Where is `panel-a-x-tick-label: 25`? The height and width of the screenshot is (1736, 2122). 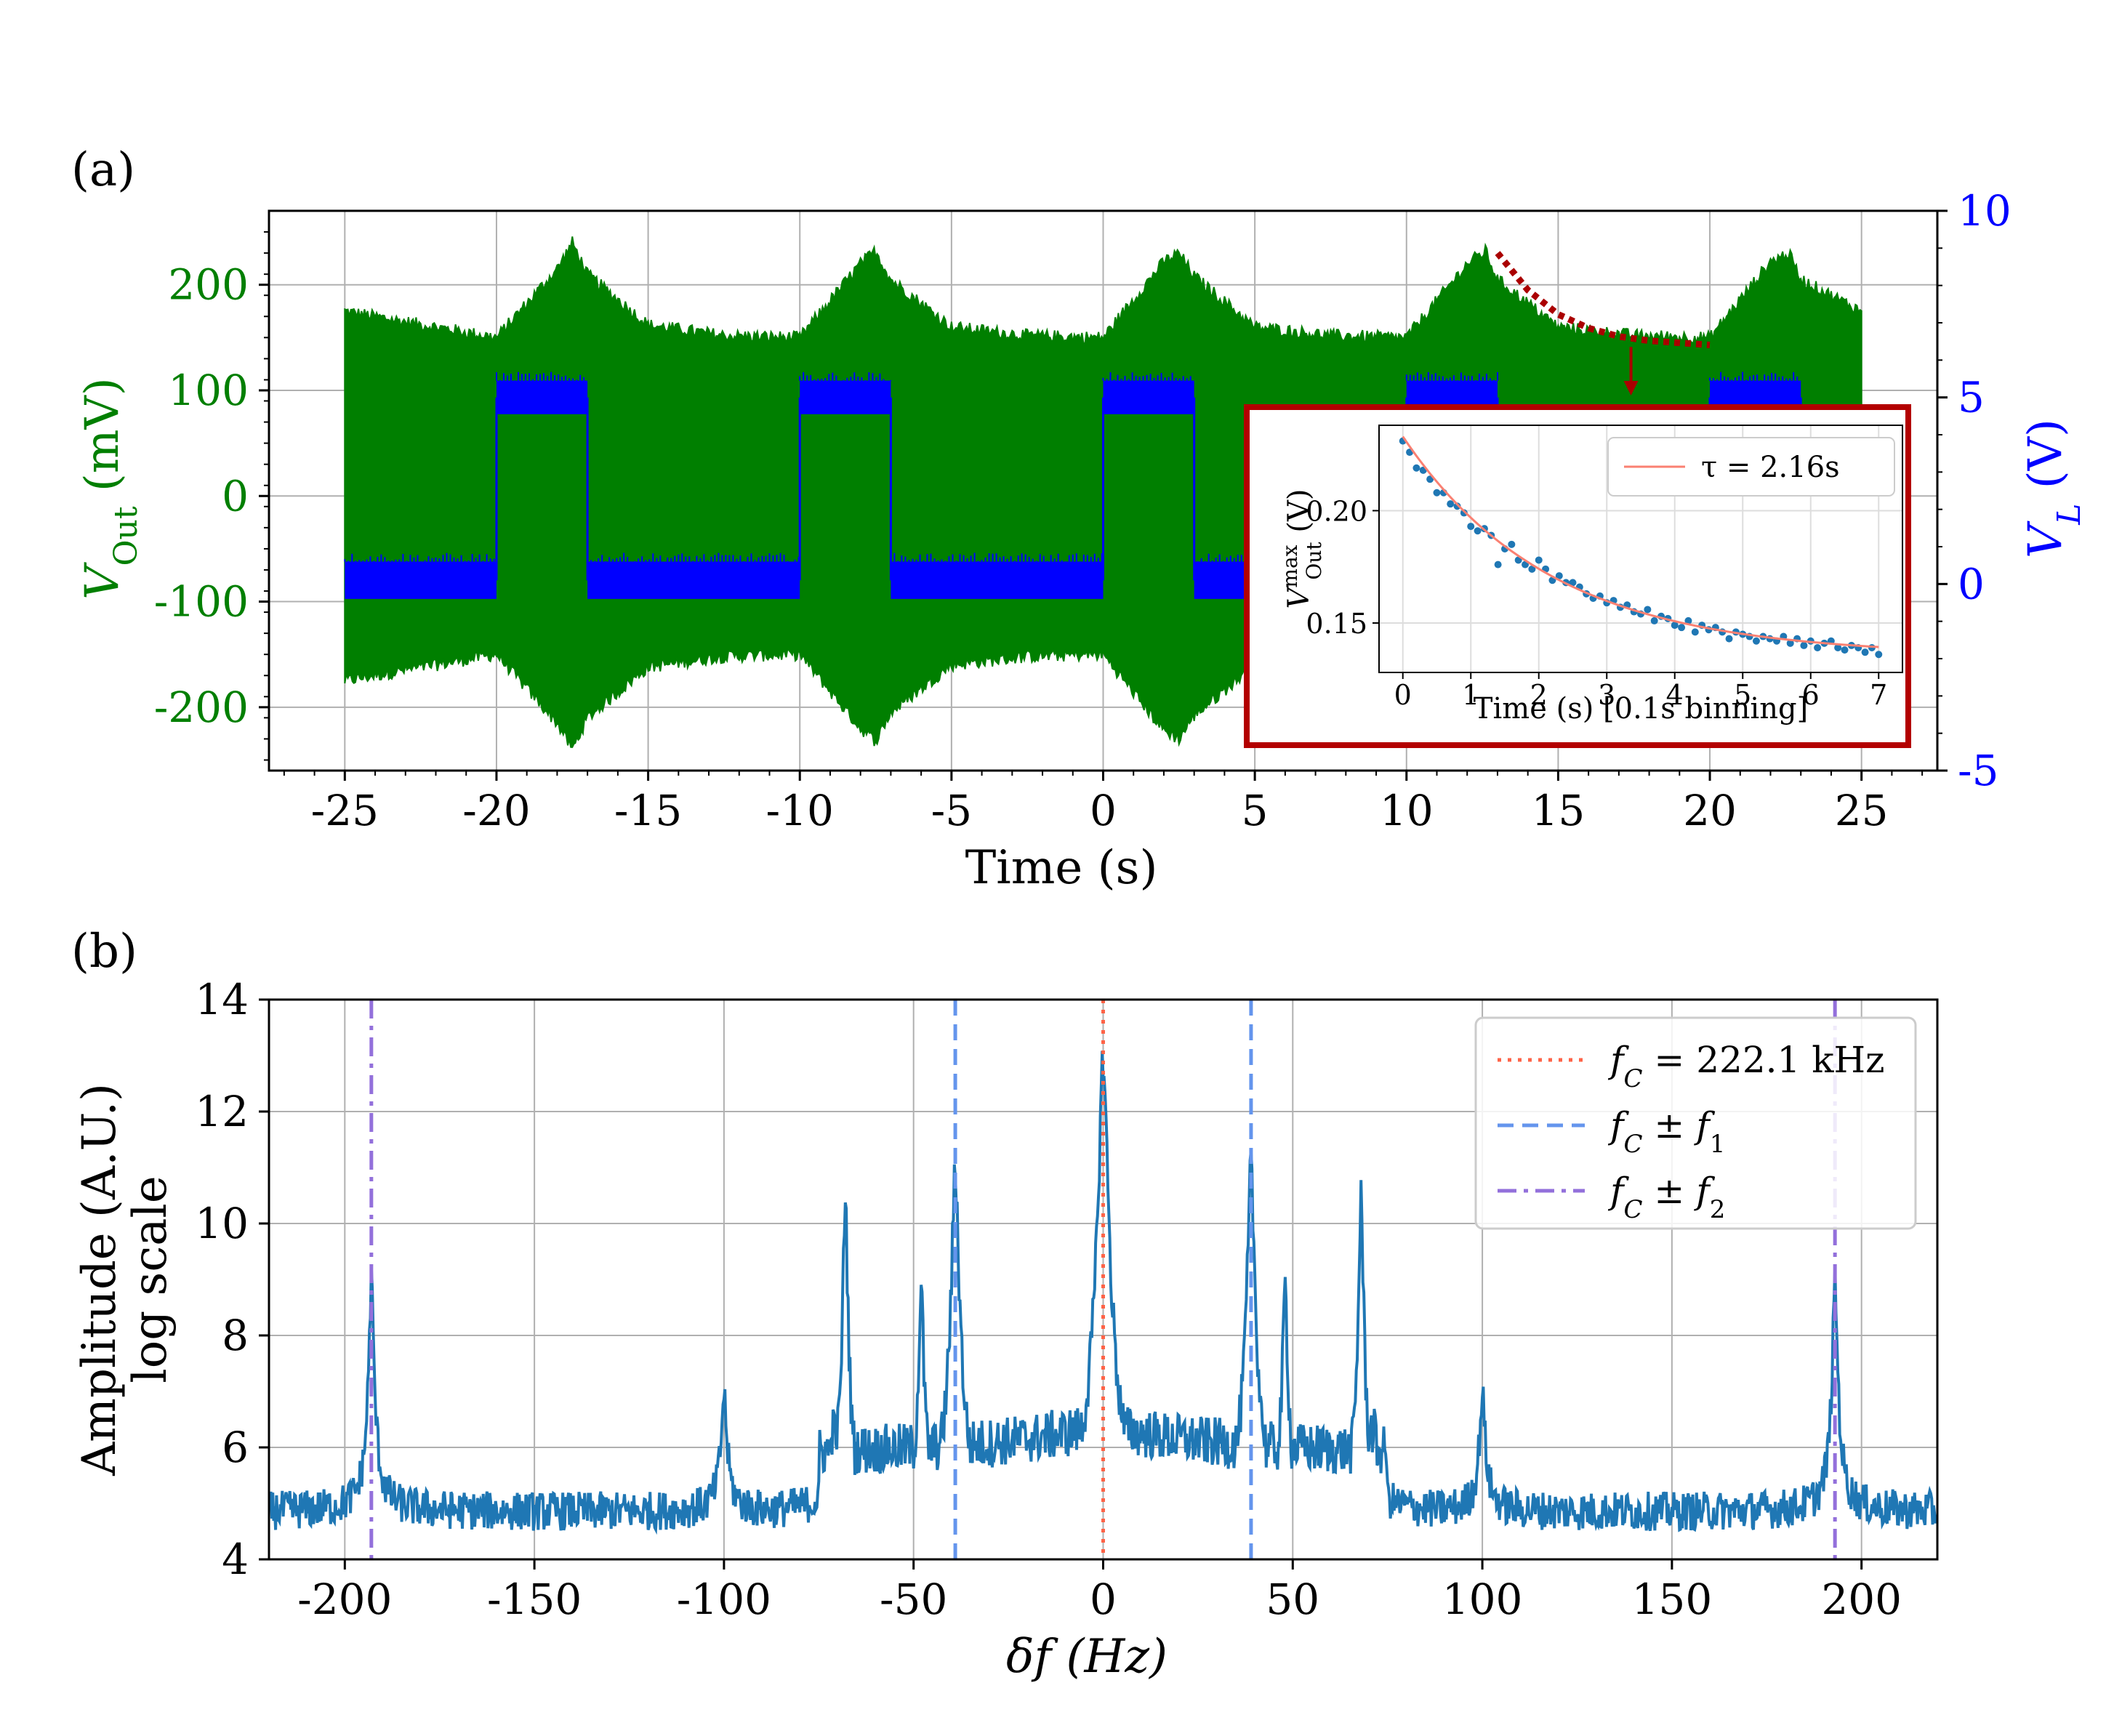 panel-a-x-tick-label: 25 is located at coordinates (1862, 810).